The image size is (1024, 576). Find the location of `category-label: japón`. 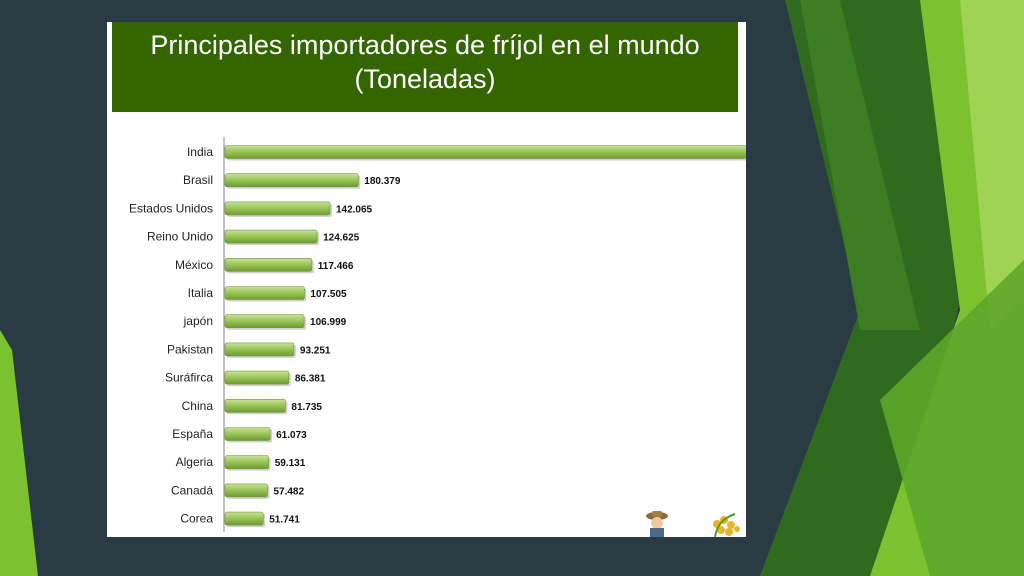

category-label: japón is located at coordinates (198, 321).